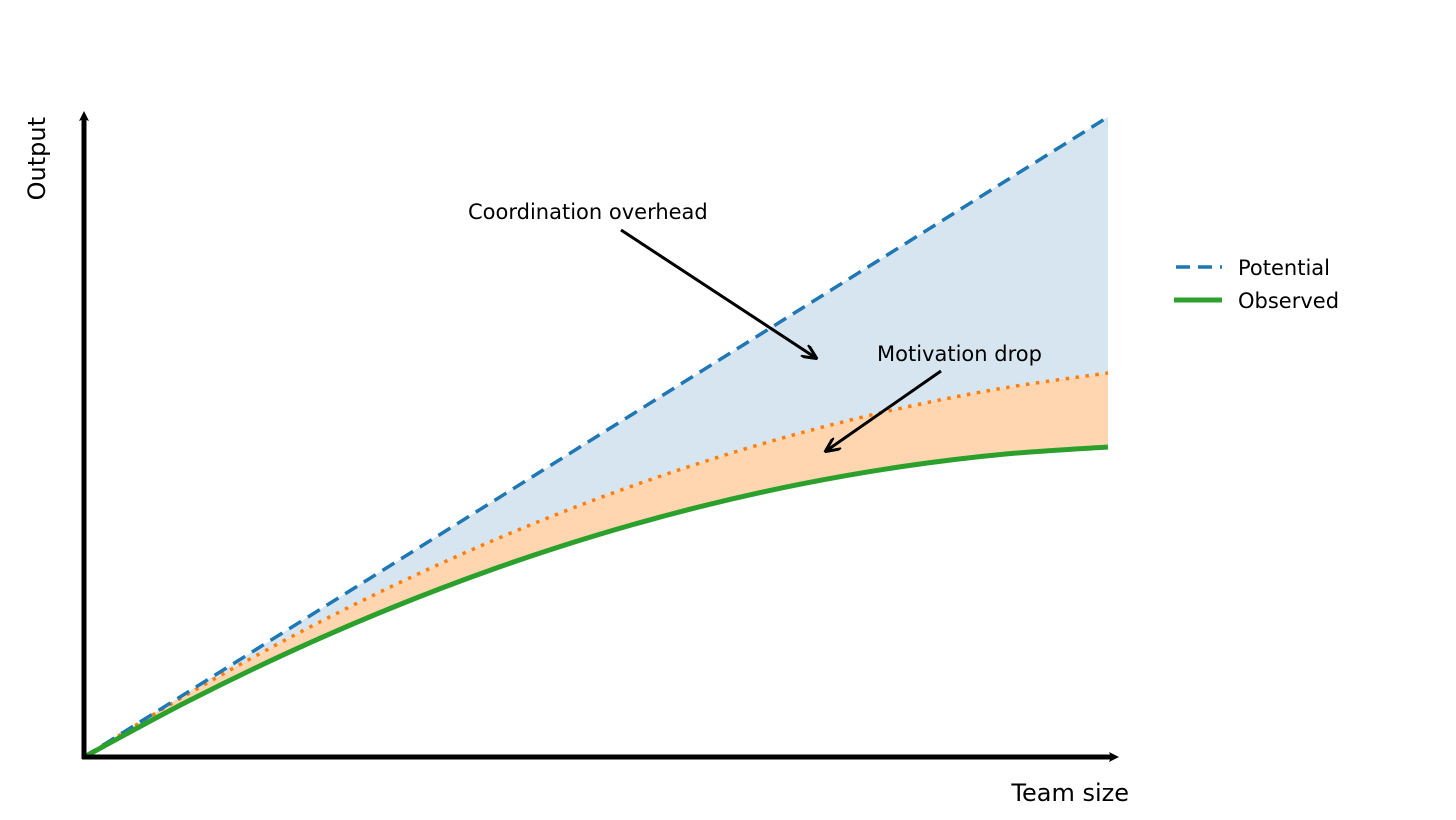  I want to click on legend: Potential Observed, so click(1256, 284).